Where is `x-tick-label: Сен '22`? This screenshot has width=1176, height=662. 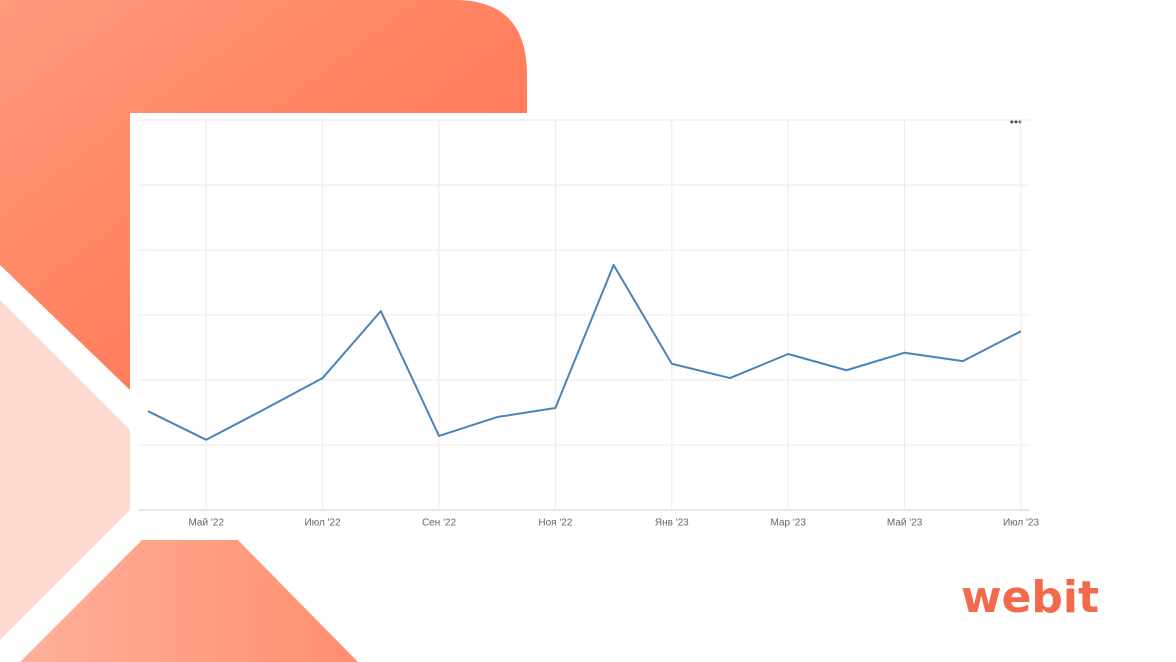 x-tick-label: Сен '22 is located at coordinates (439, 523).